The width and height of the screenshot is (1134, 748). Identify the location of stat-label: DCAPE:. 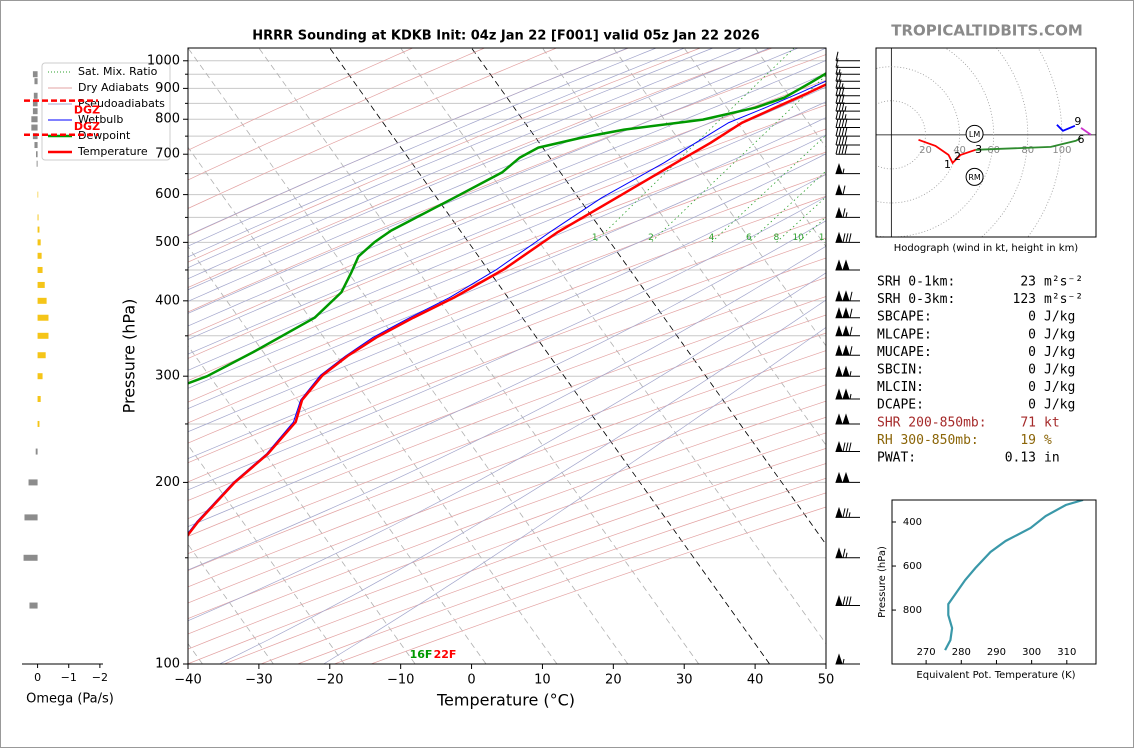
(900, 405).